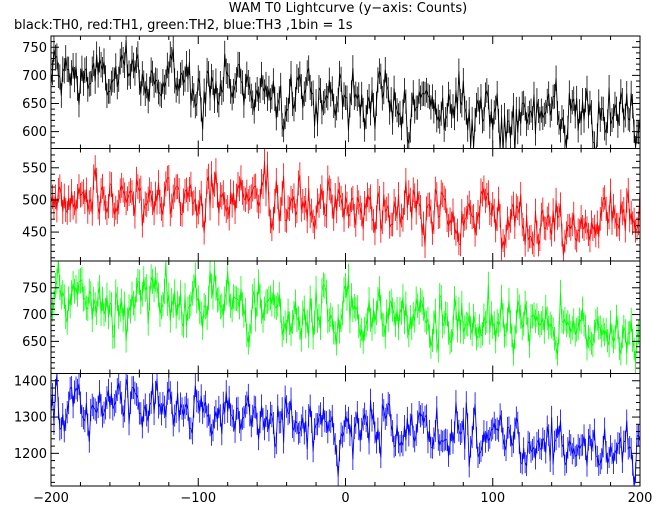 Image resolution: width=654 pixels, height=505 pixels. Describe the element at coordinates (492, 498) in the screenshot. I see `x-tick-label: 100` at that location.